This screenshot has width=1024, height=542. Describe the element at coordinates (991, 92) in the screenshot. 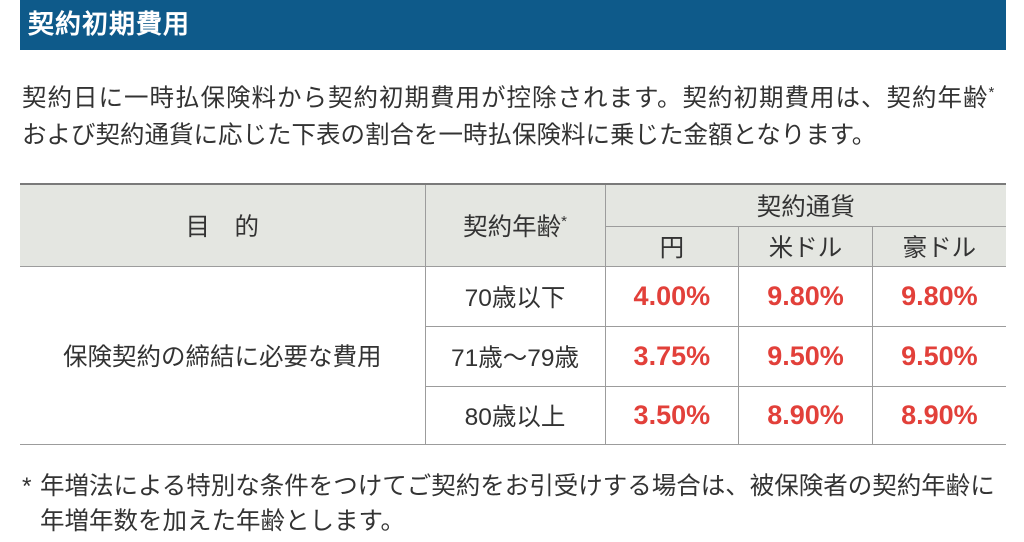

I see `intro-footnote-mark: *` at that location.